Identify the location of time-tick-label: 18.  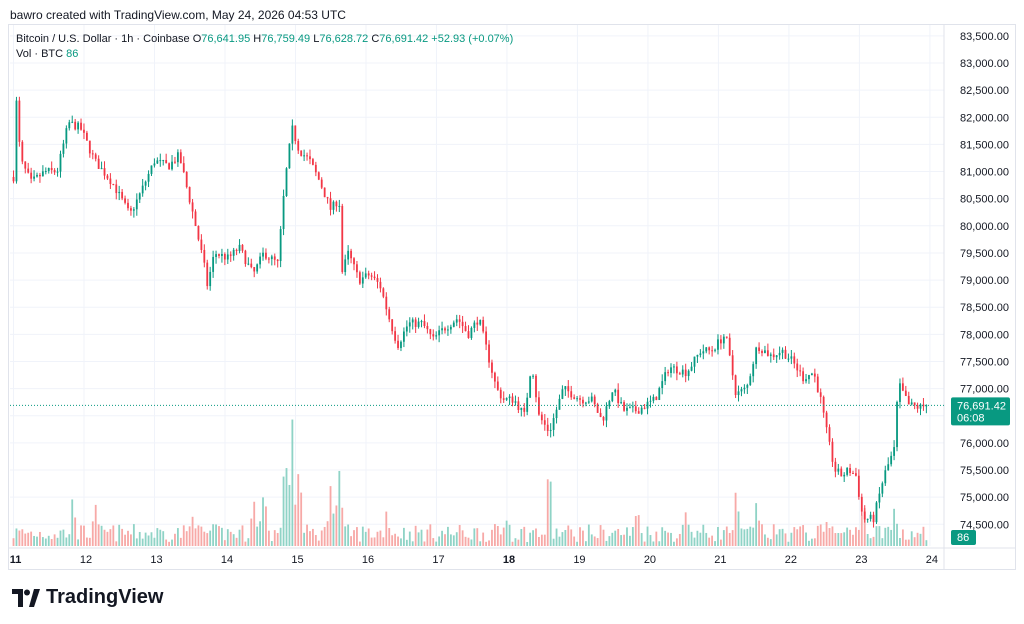
(509, 560).